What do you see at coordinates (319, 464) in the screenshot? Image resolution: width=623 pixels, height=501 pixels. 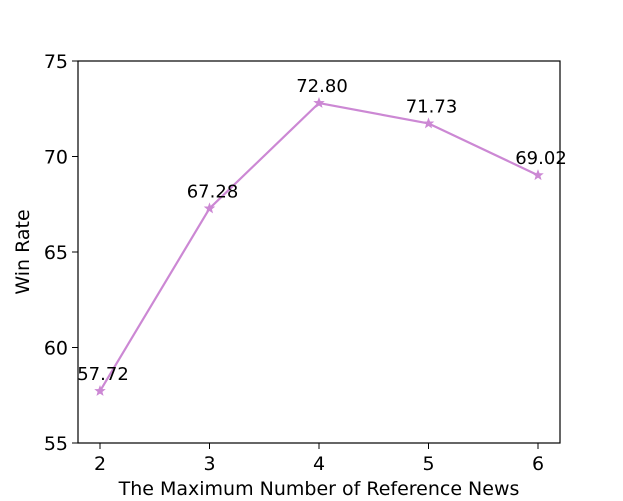 I see `x-tick-label: 4` at bounding box center [319, 464].